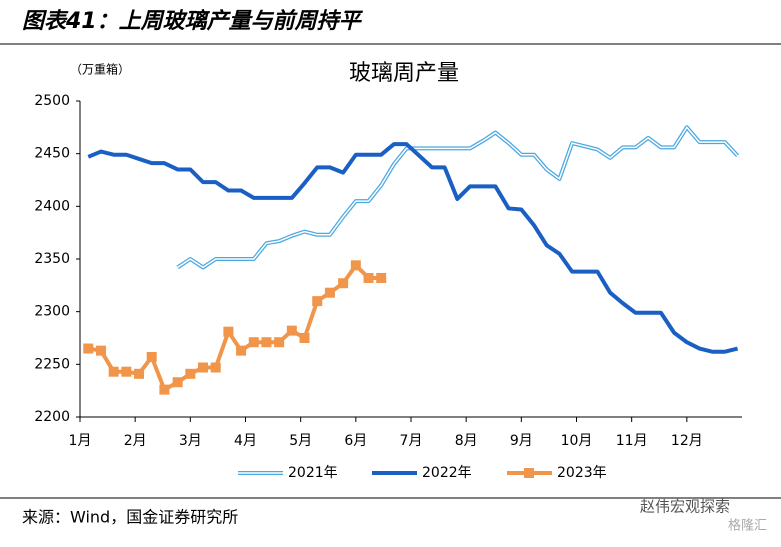 The image size is (781, 547). I want to click on x-tick-label: 3月, so click(190, 441).